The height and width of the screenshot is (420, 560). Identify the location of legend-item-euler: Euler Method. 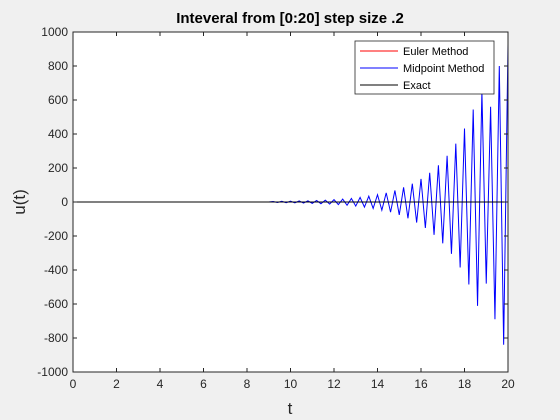
(414, 52).